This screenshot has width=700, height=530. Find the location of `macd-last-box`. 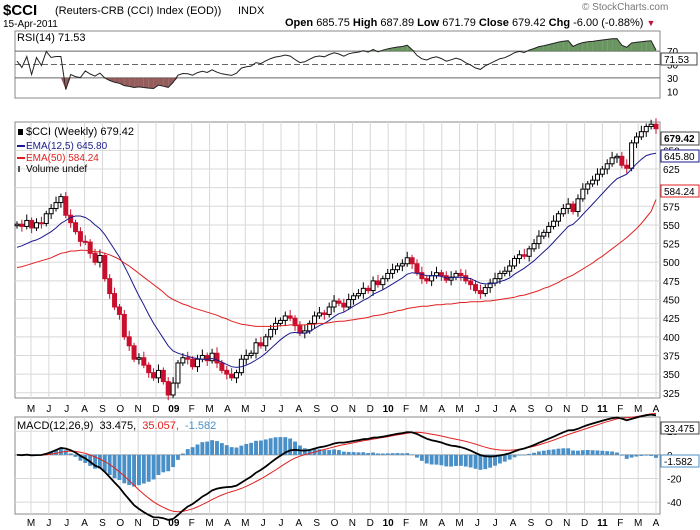

macd-last-box is located at coordinates (680, 428).